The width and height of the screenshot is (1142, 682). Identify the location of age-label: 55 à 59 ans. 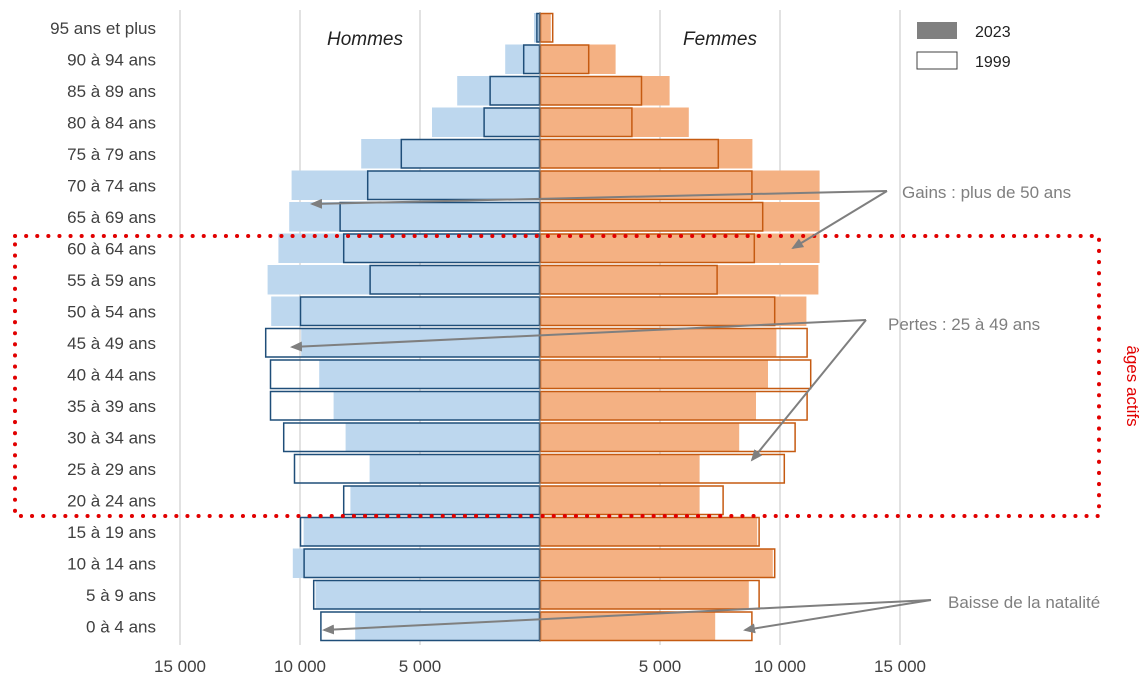
(111, 280).